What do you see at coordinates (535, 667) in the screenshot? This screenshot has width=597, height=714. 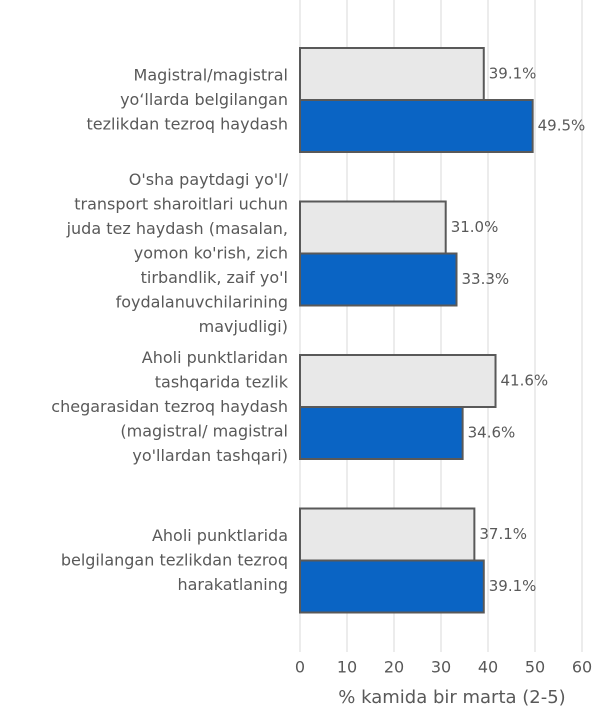 I see `x-tick-label: 50` at bounding box center [535, 667].